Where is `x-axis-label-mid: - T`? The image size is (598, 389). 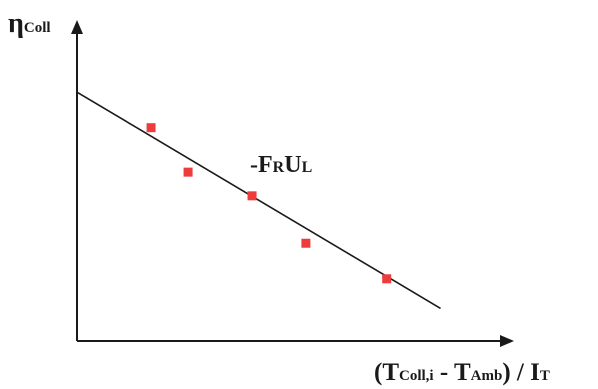 x-axis-label-mid: - T is located at coordinates (452, 372).